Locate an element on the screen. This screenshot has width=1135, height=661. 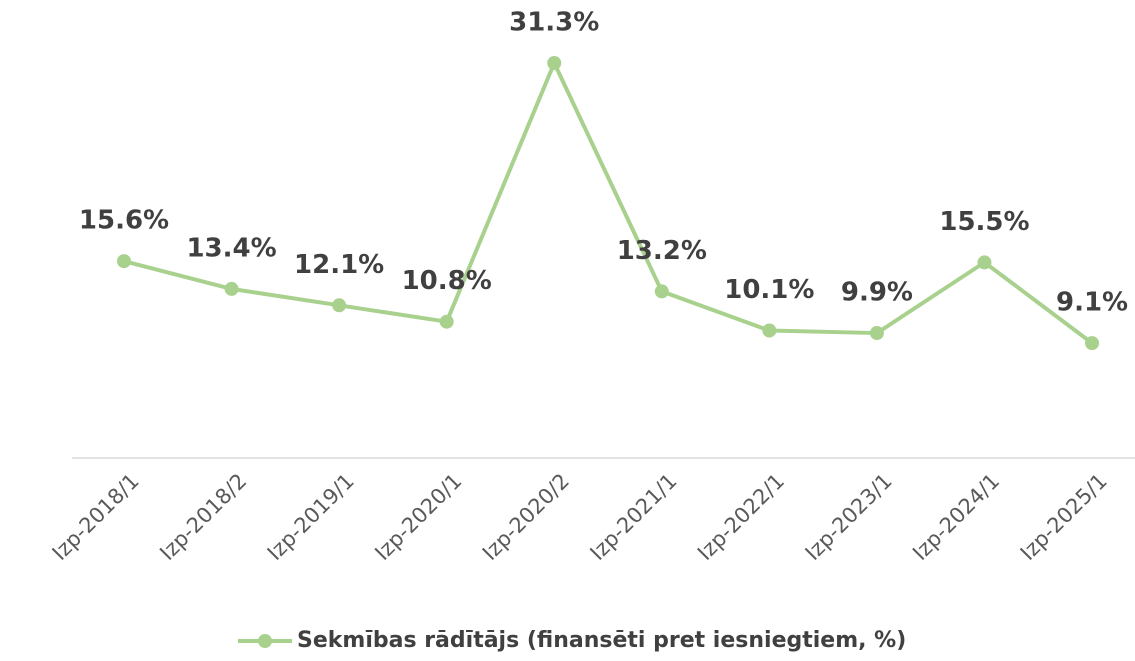
x-tick-label: Izp-2025/1 is located at coordinates (1064, 517).